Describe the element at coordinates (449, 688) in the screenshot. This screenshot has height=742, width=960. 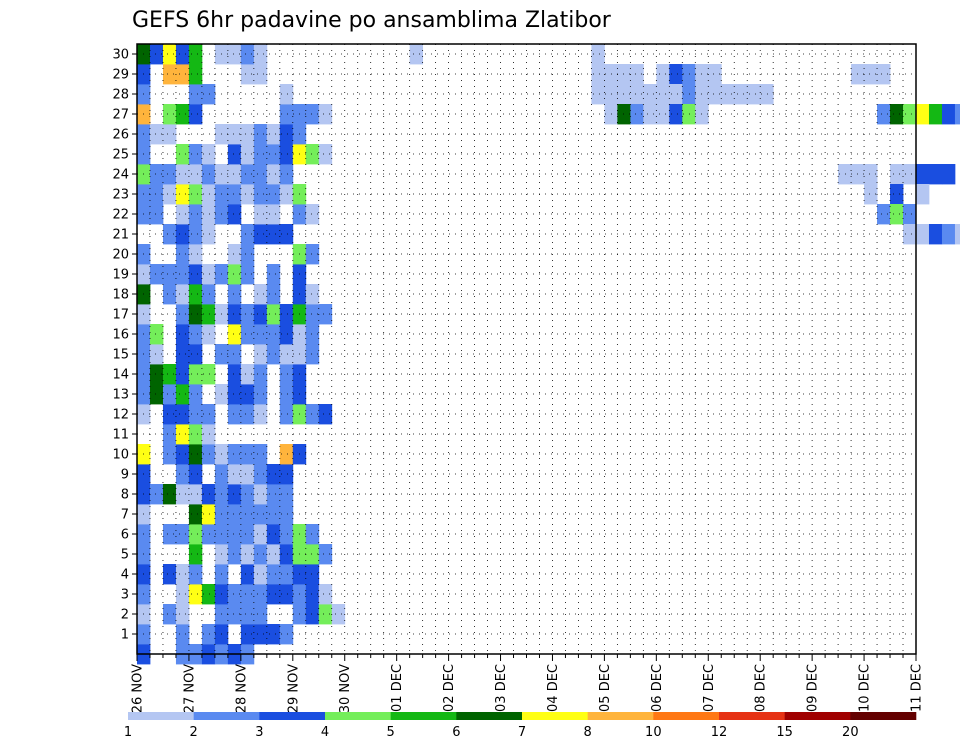
I see `x-tick-label: 02 DEC` at that location.